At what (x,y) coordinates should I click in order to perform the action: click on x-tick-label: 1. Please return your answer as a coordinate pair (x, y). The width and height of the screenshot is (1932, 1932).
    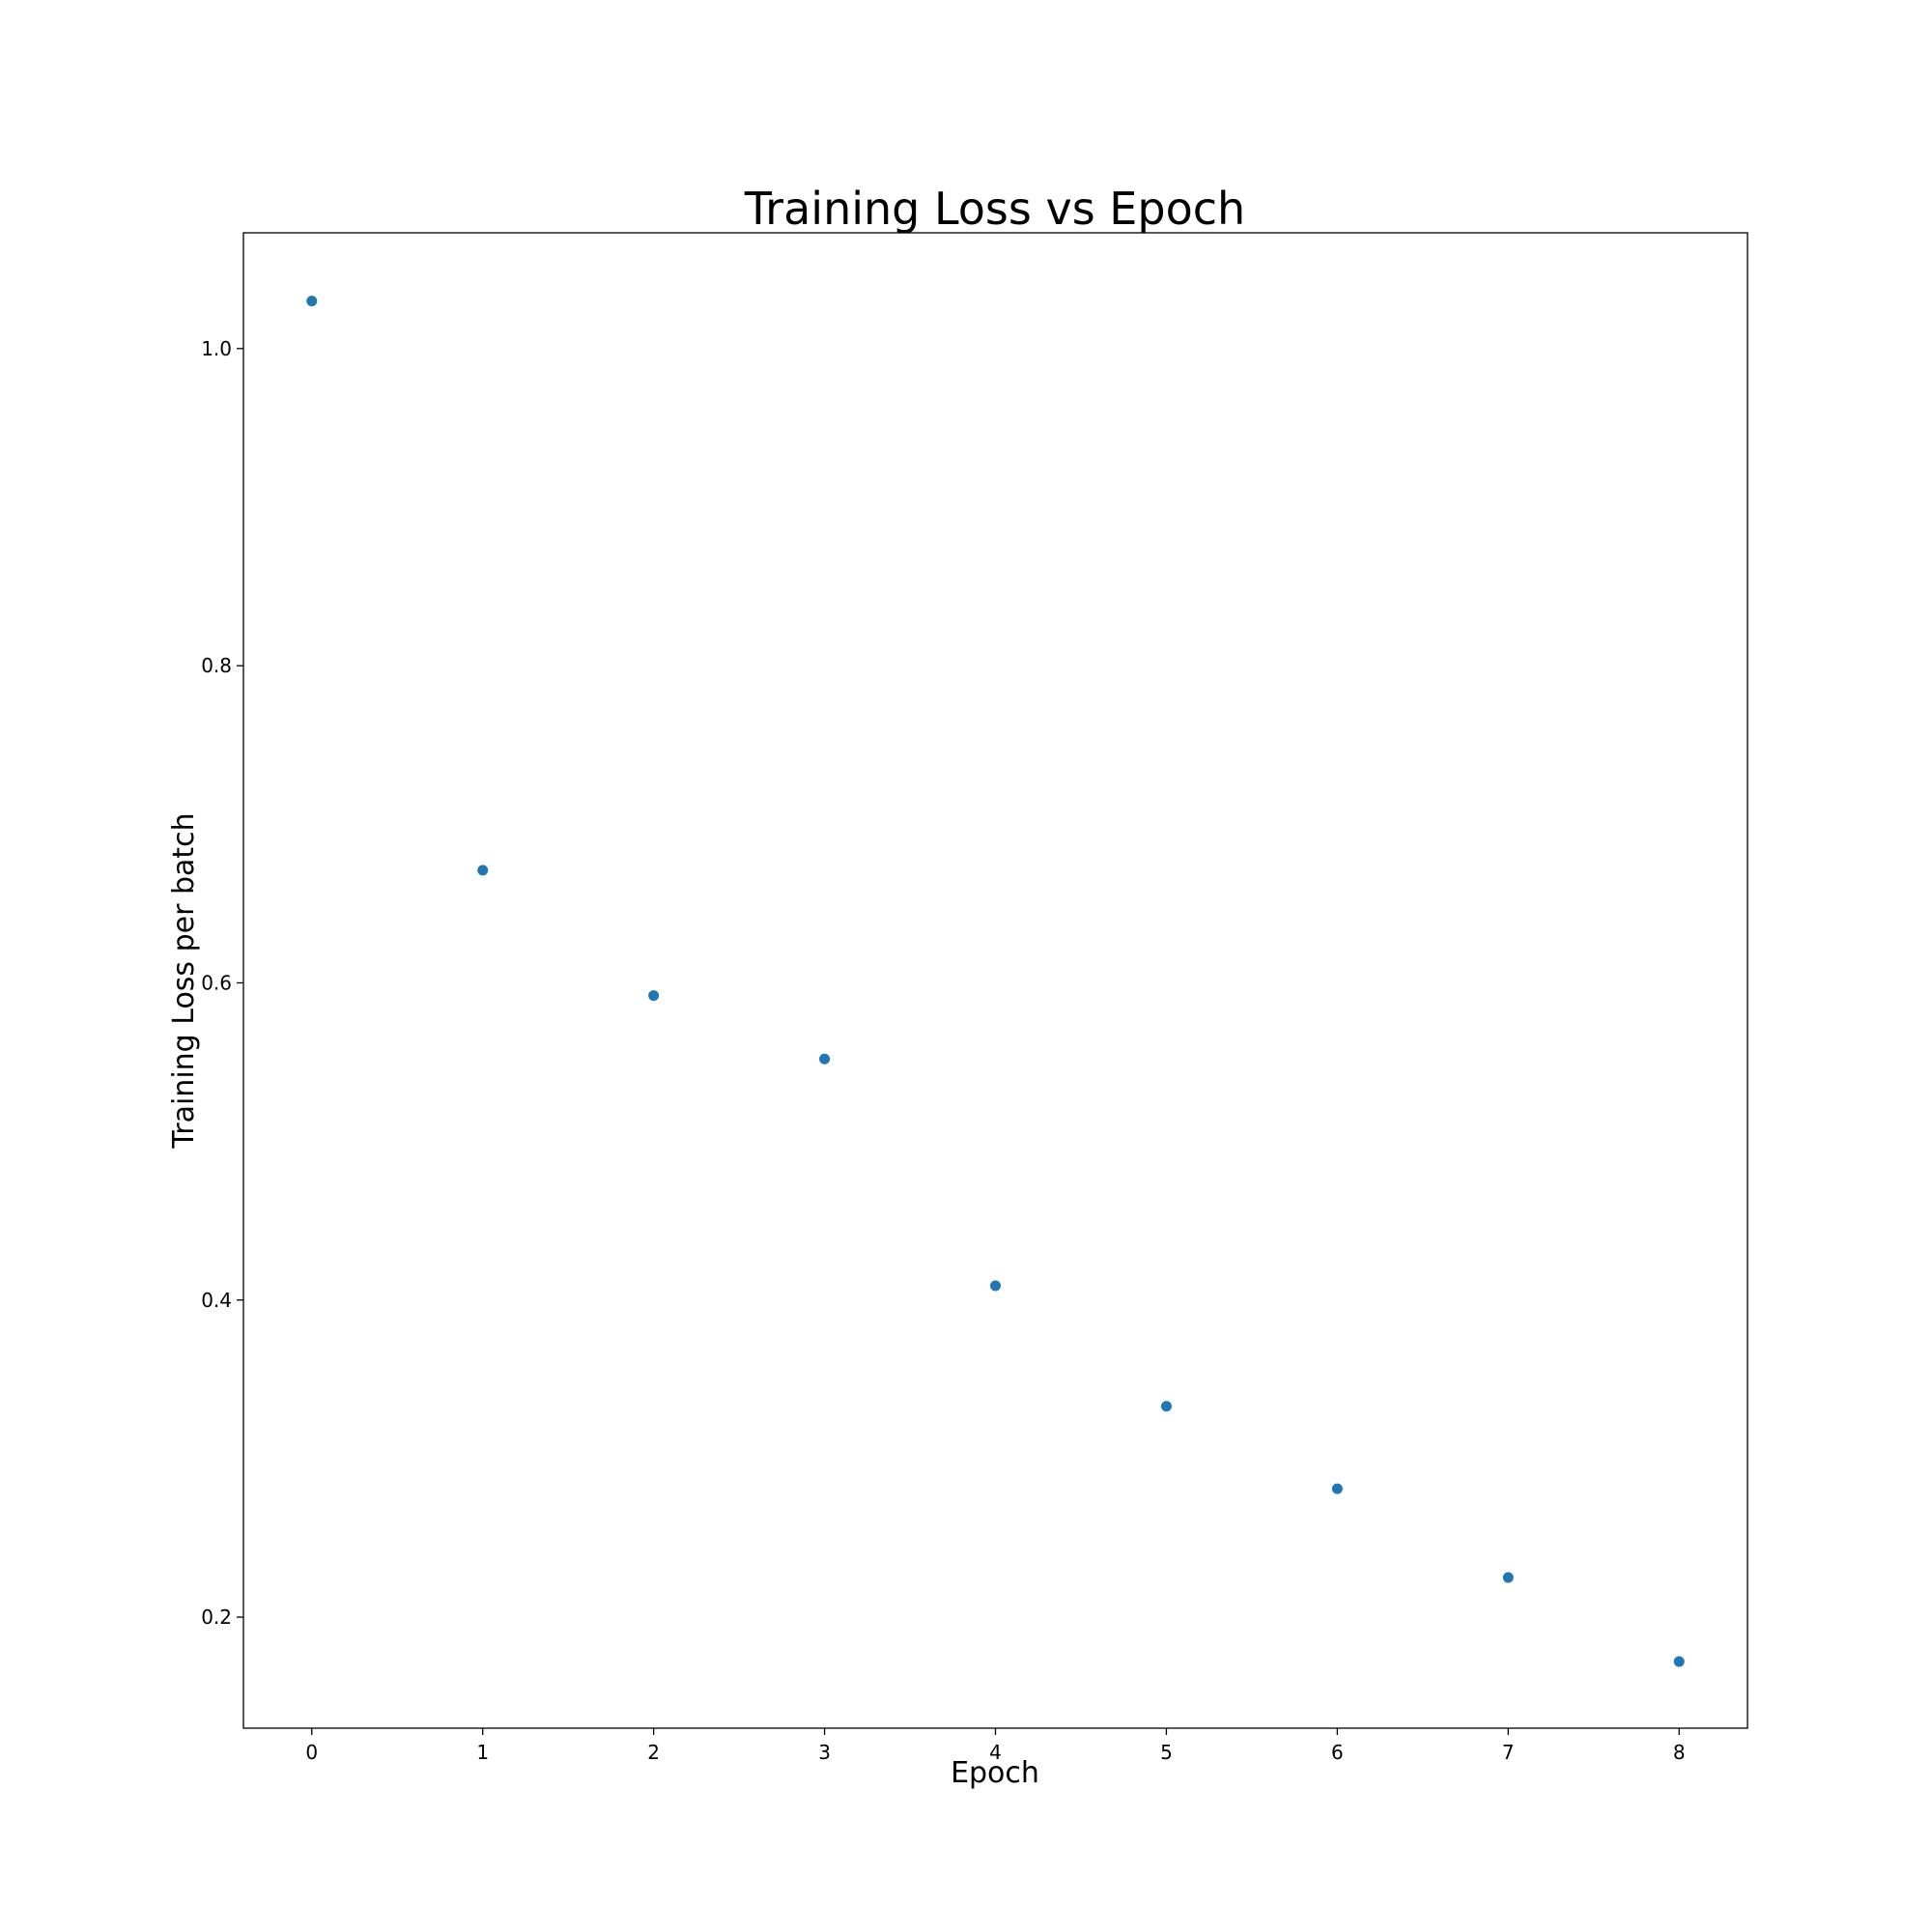
    Looking at the image, I should click on (482, 1752).